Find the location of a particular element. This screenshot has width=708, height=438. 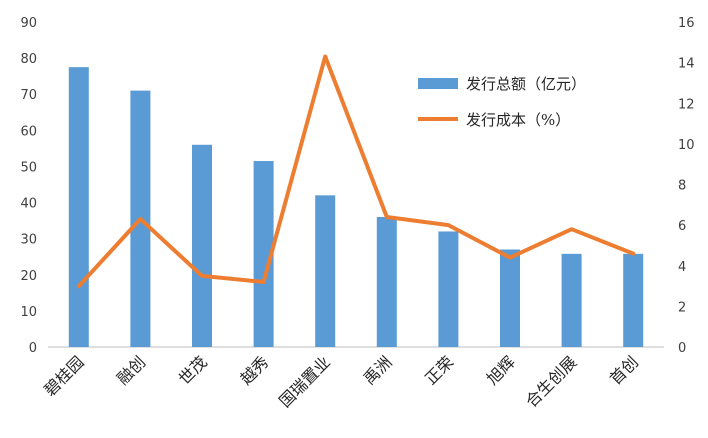

legend: 发行总额（亿元） 发行成本（%） is located at coordinates (502, 102).